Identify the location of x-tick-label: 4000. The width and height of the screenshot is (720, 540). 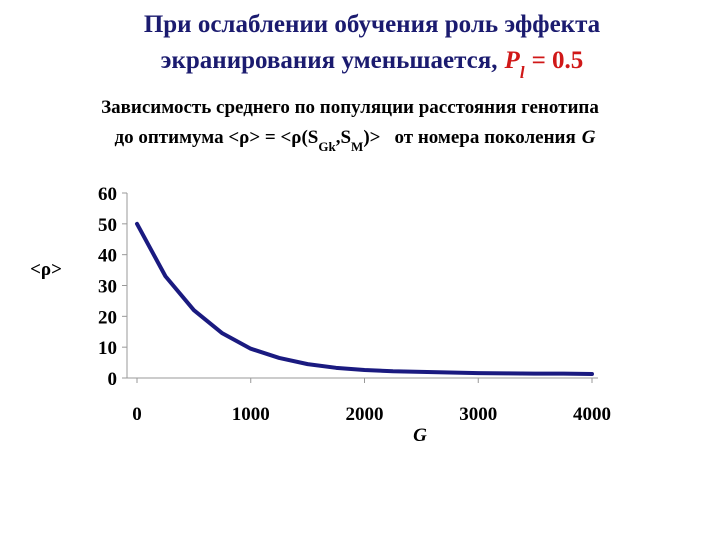
(592, 414).